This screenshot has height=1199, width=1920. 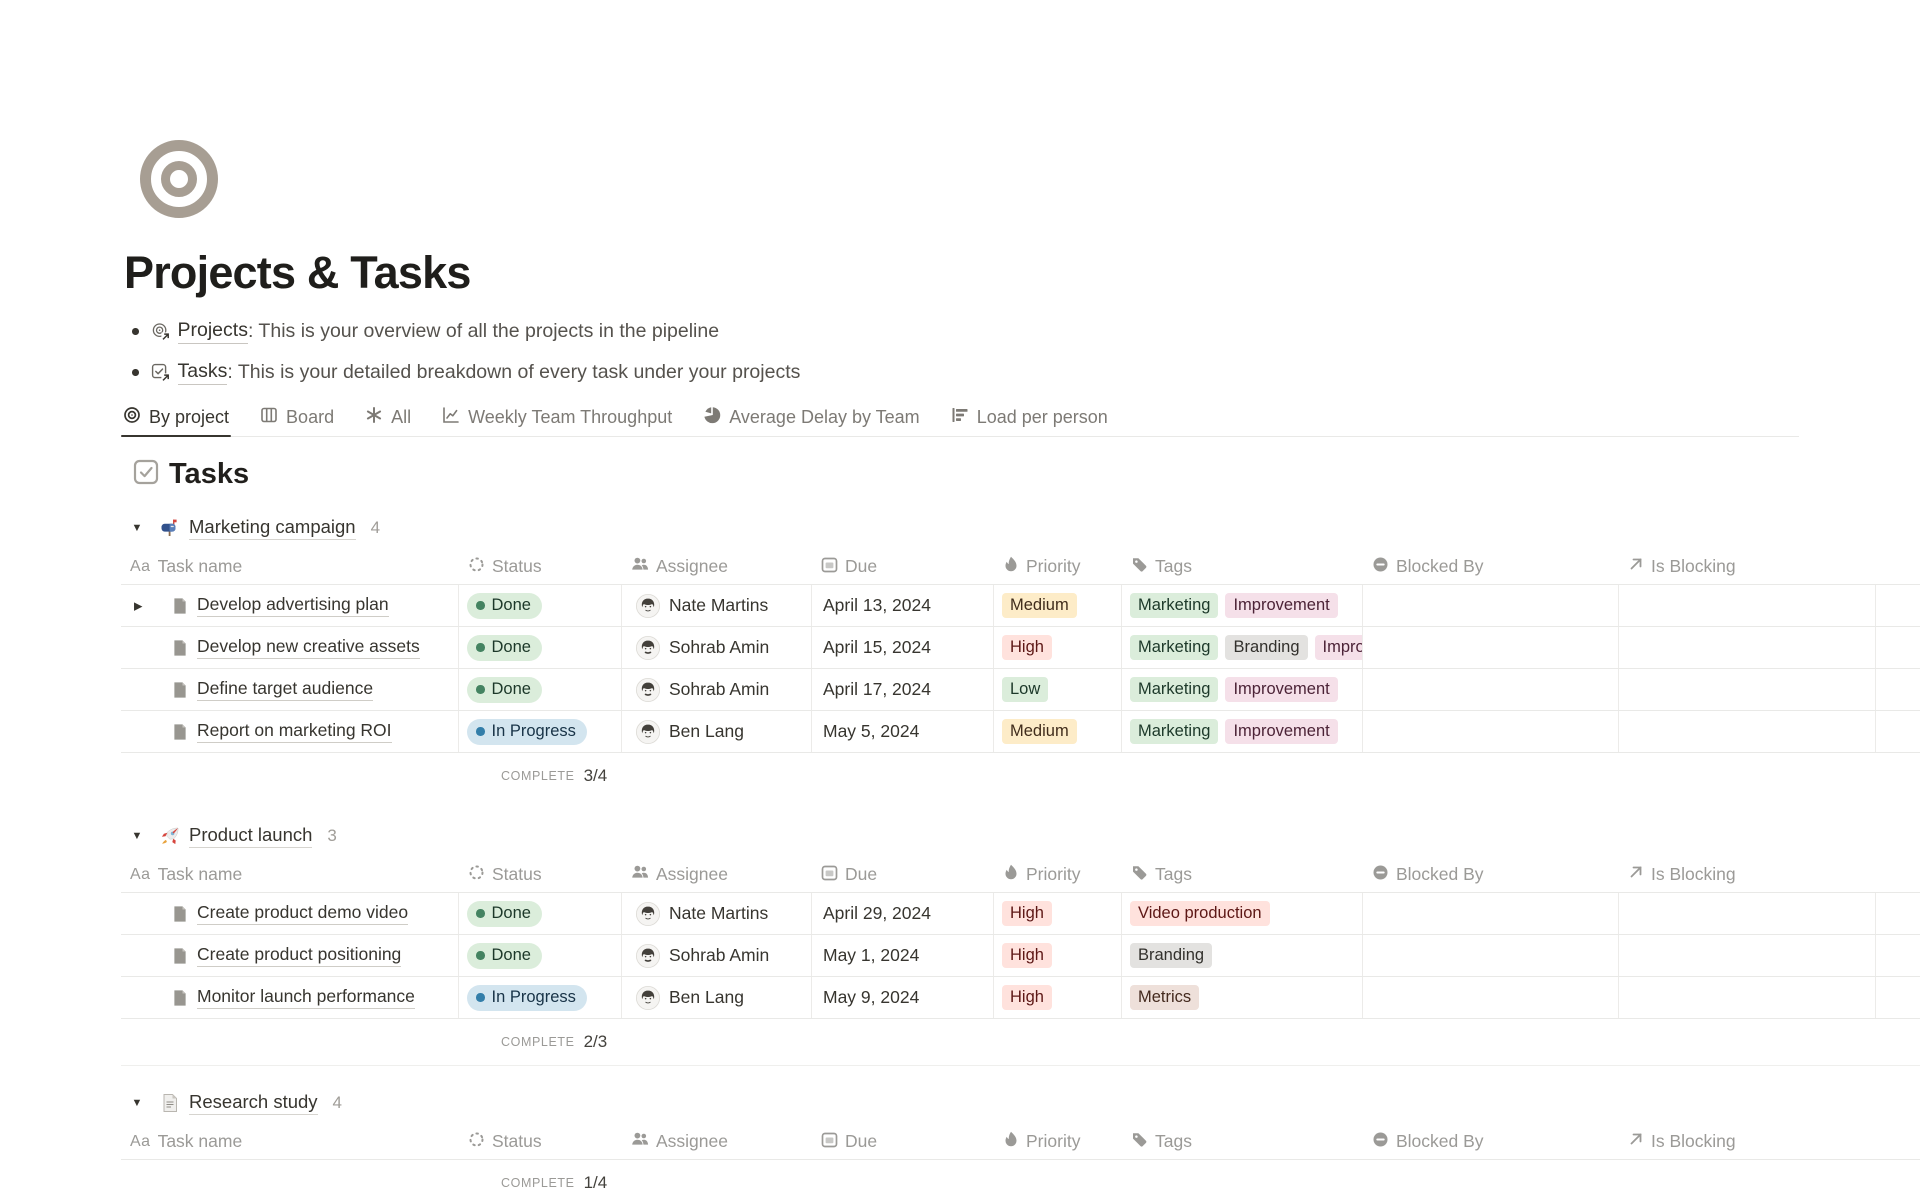 What do you see at coordinates (903, 997) in the screenshot?
I see `due-cell: May 9, 2024` at bounding box center [903, 997].